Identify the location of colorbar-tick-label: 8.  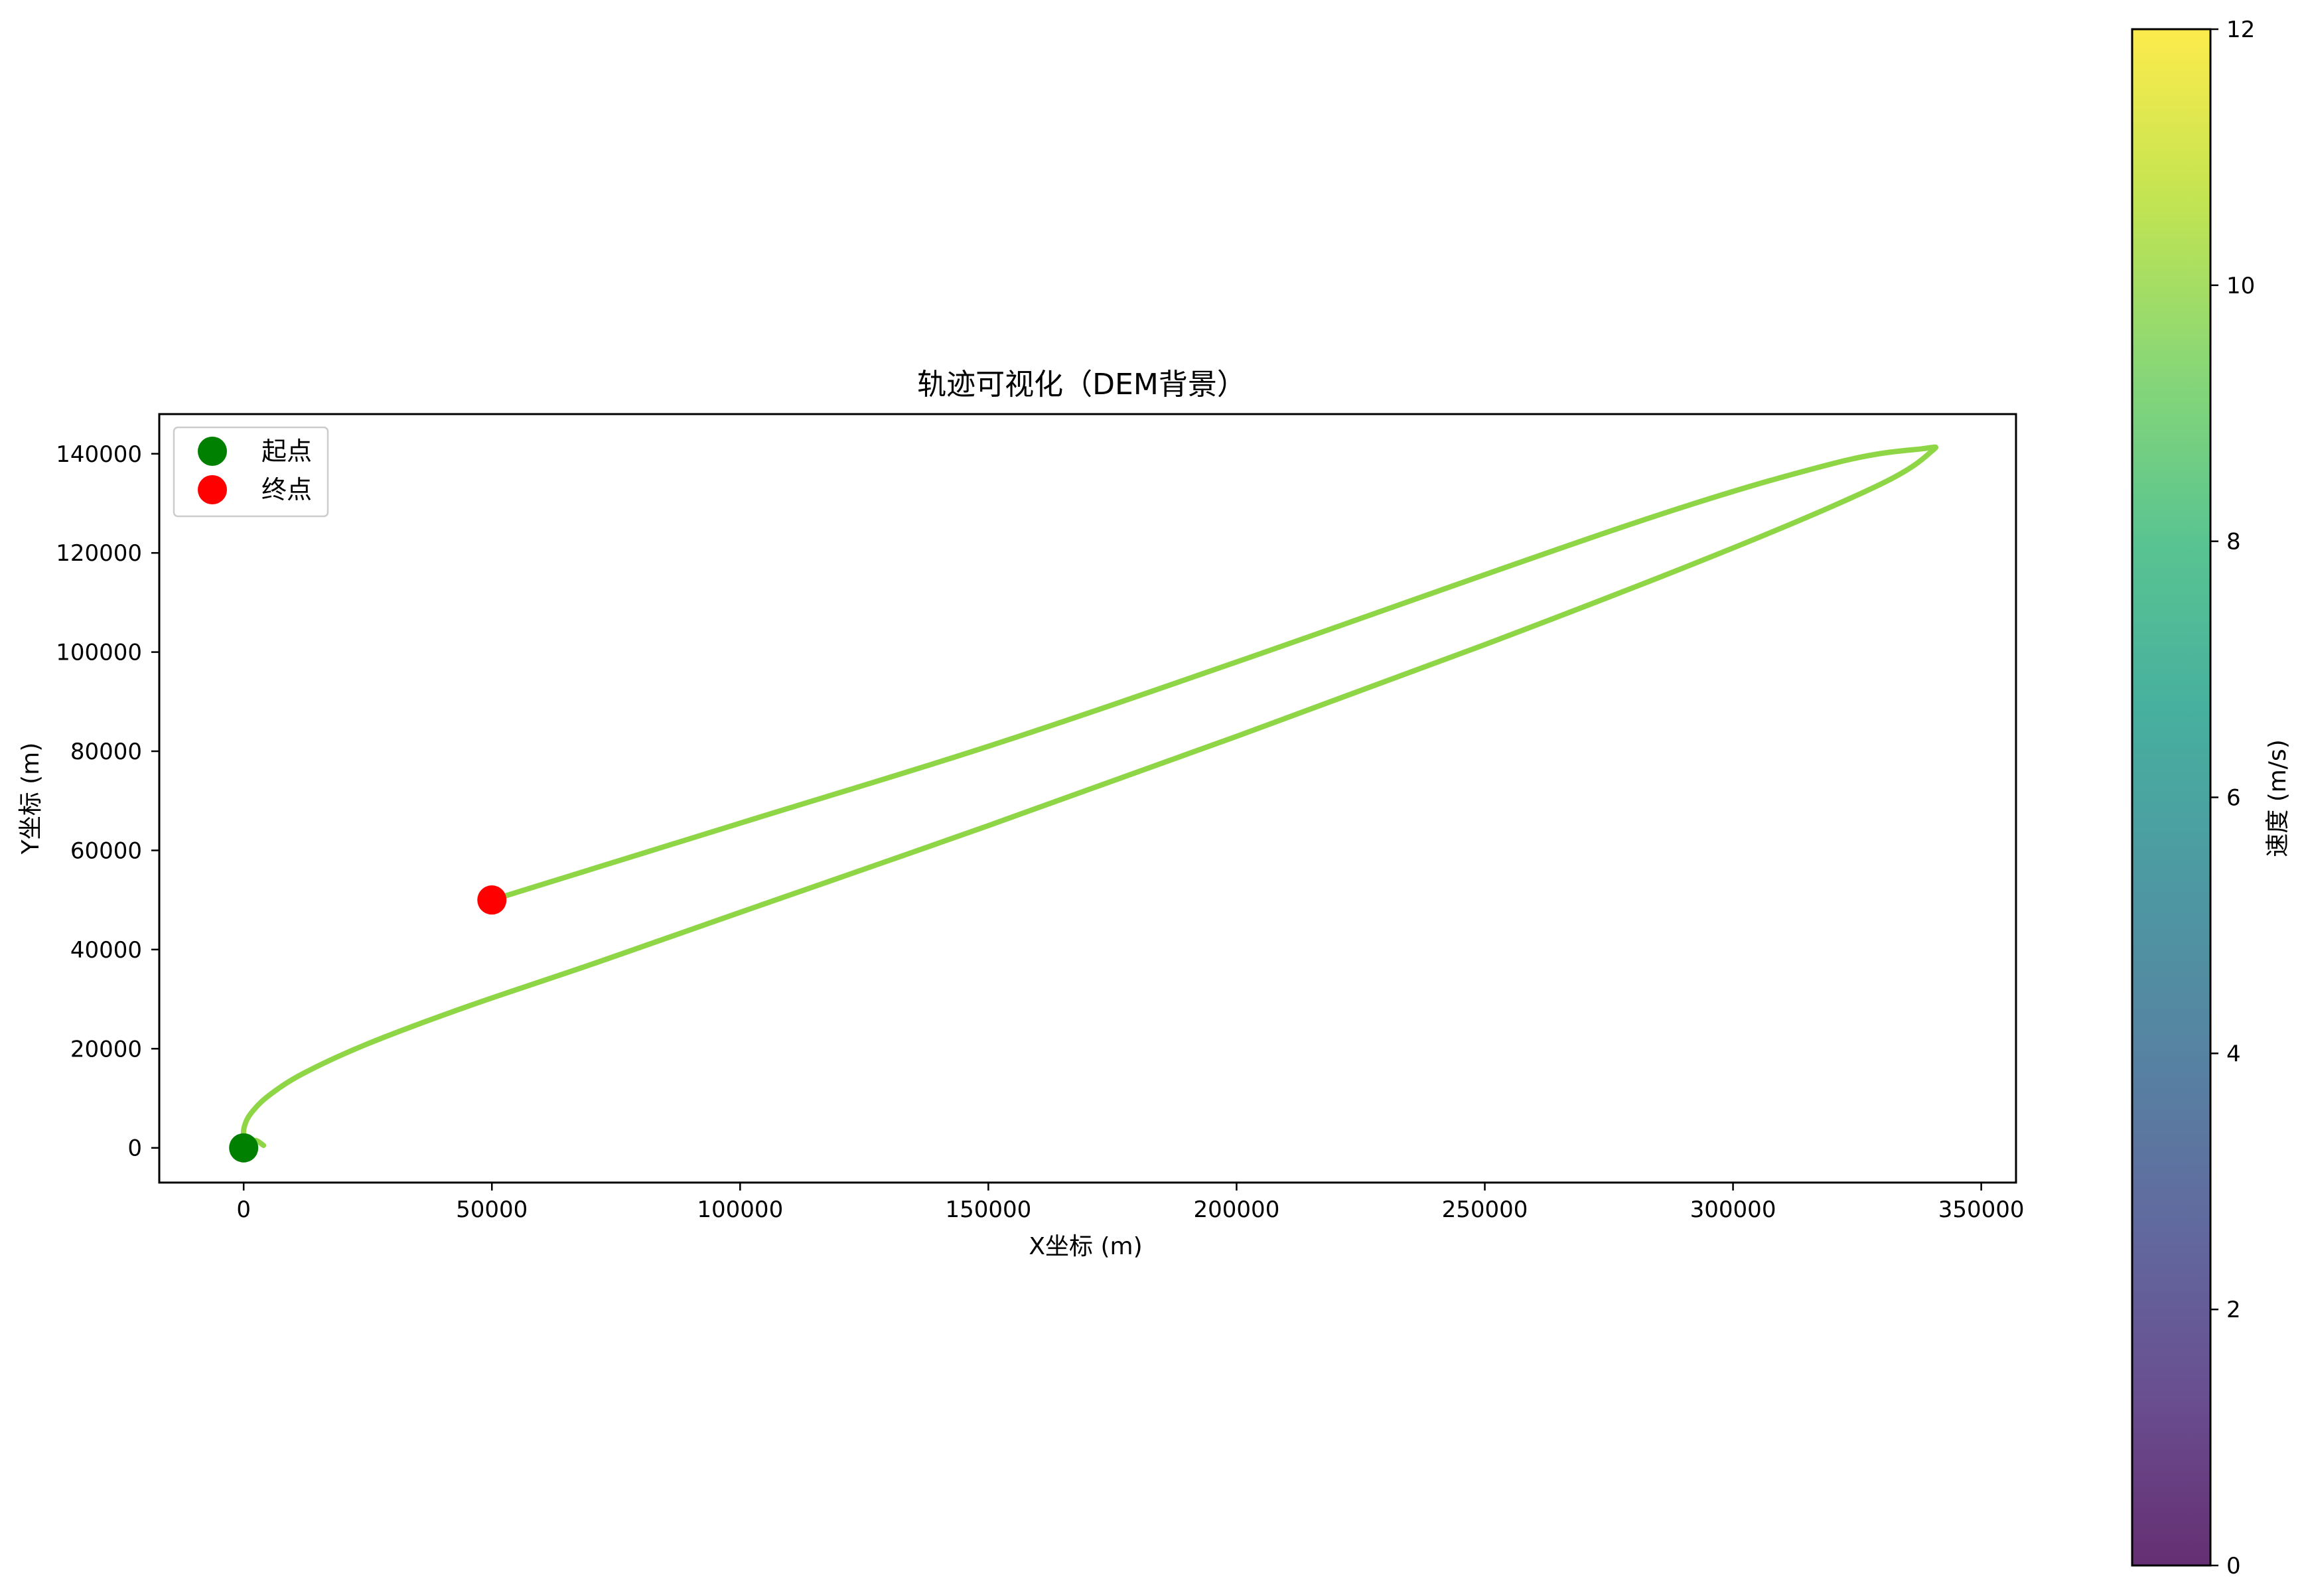
(2233, 542).